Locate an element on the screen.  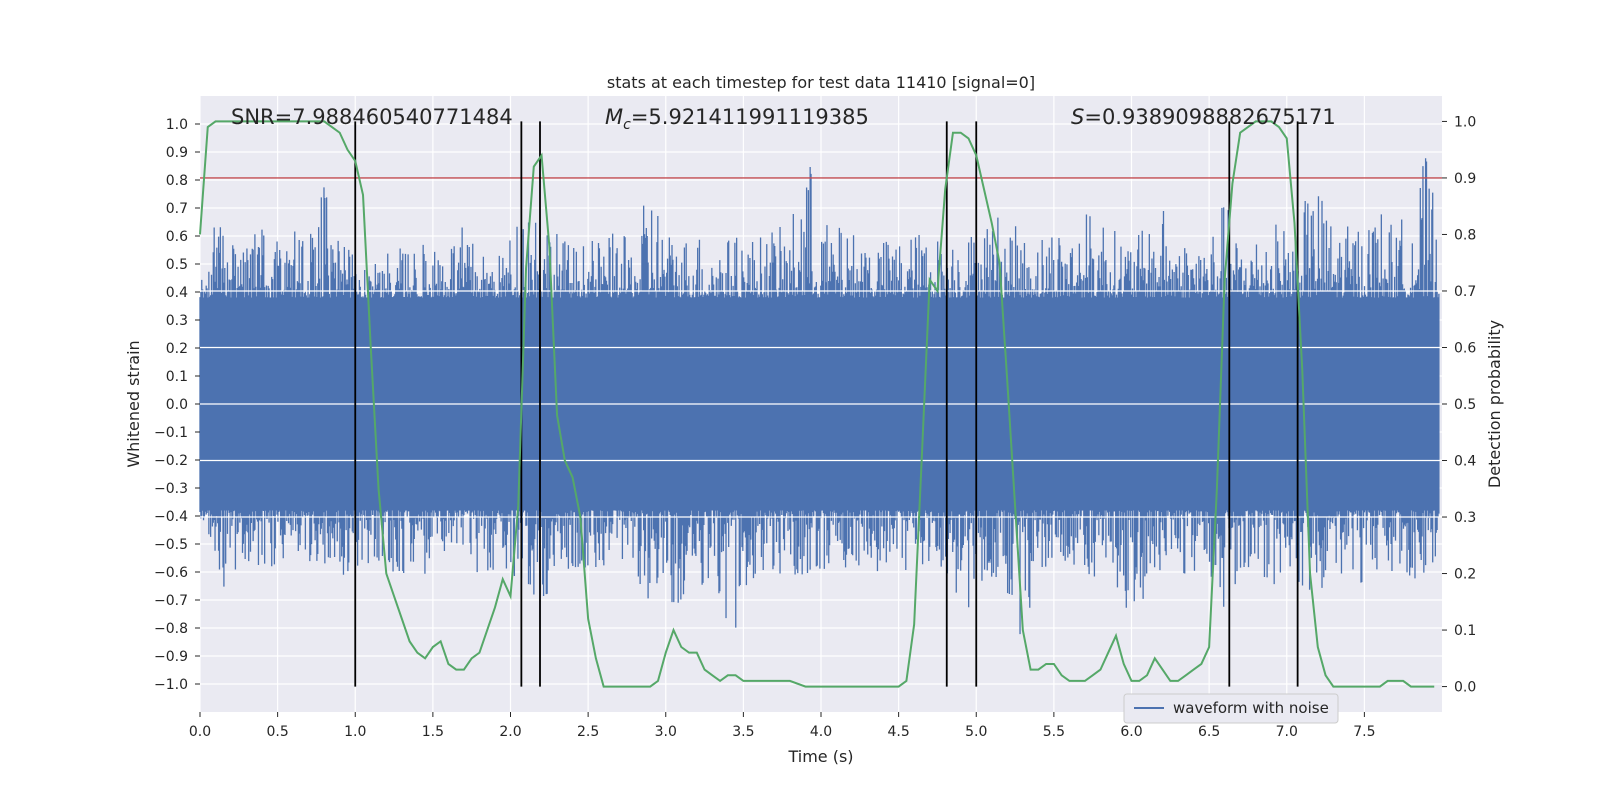
x-axis-label: Time (s) is located at coordinates (820, 756).